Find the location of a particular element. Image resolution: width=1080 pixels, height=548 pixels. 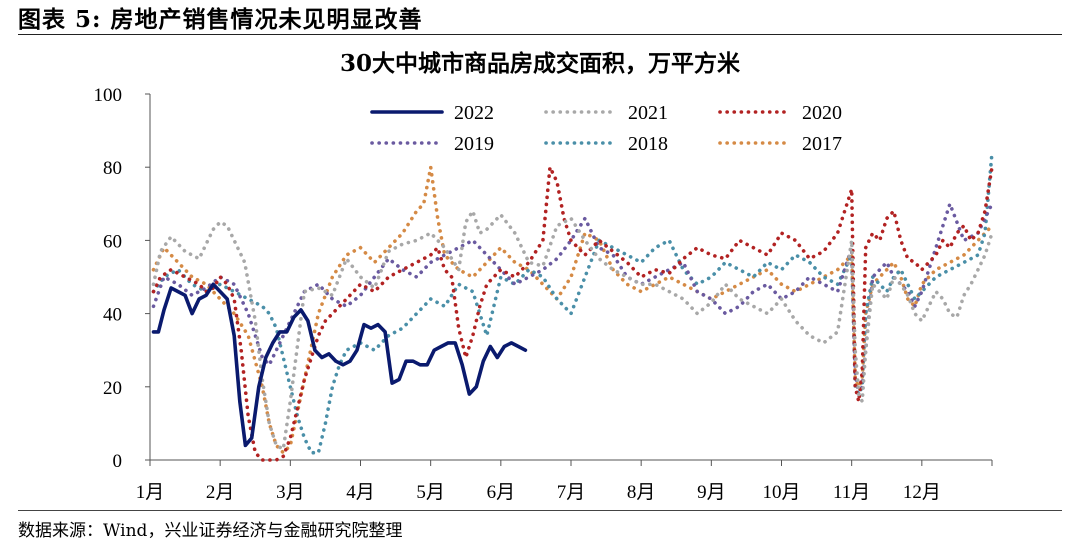

y-tick-label: 40 is located at coordinates (112, 315).